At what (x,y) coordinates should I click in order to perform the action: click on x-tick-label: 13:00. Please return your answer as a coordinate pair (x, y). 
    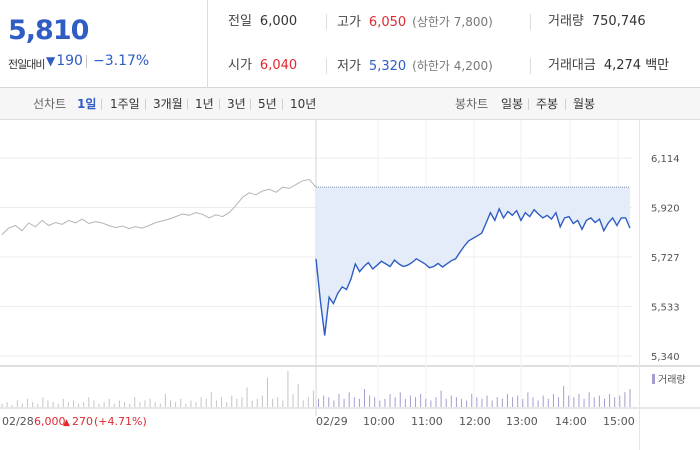
    Looking at the image, I should click on (522, 421).